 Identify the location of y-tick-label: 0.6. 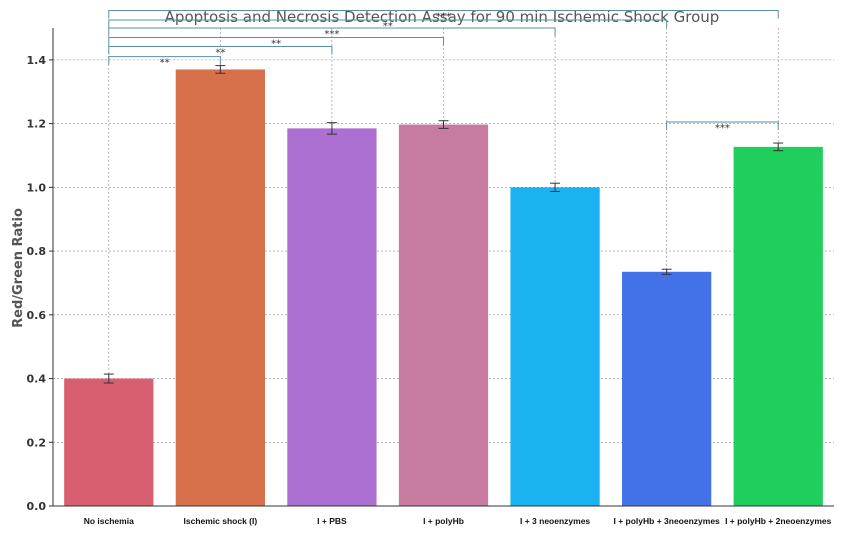
(37, 315).